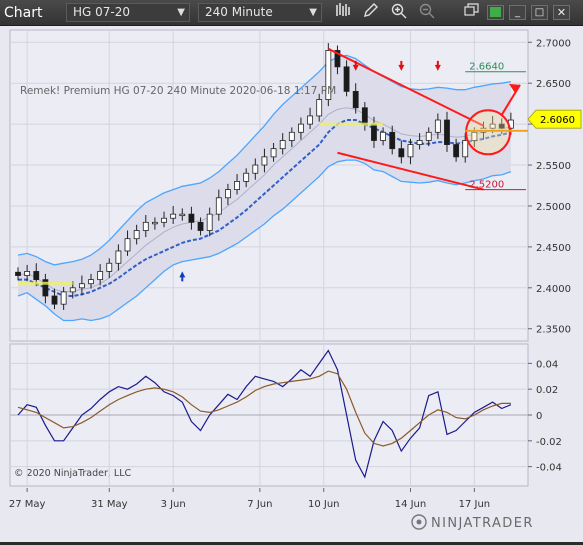  I want to click on osc-tick-label: -0.04, so click(549, 468).